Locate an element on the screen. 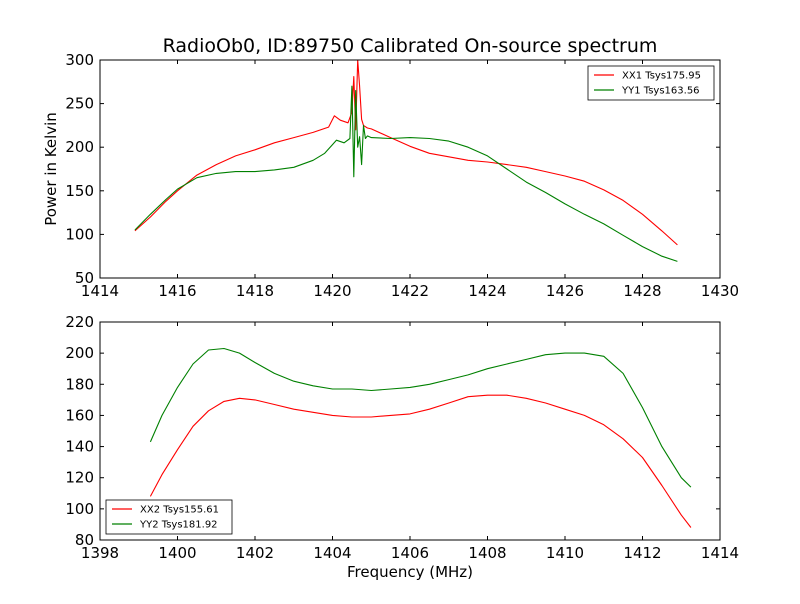  x-tick-label: 1412 is located at coordinates (642, 553).